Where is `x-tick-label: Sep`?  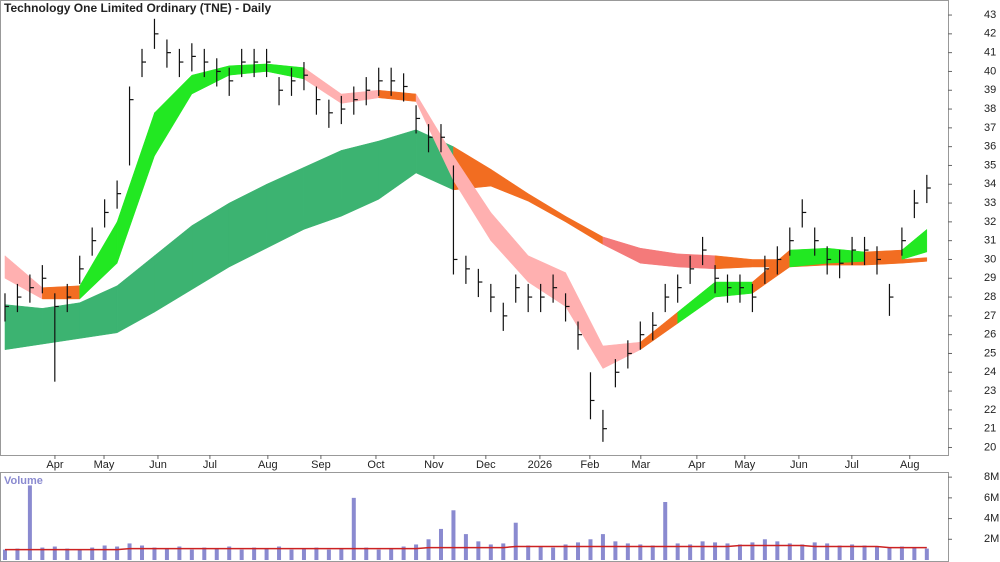 x-tick-label: Sep is located at coordinates (321, 465).